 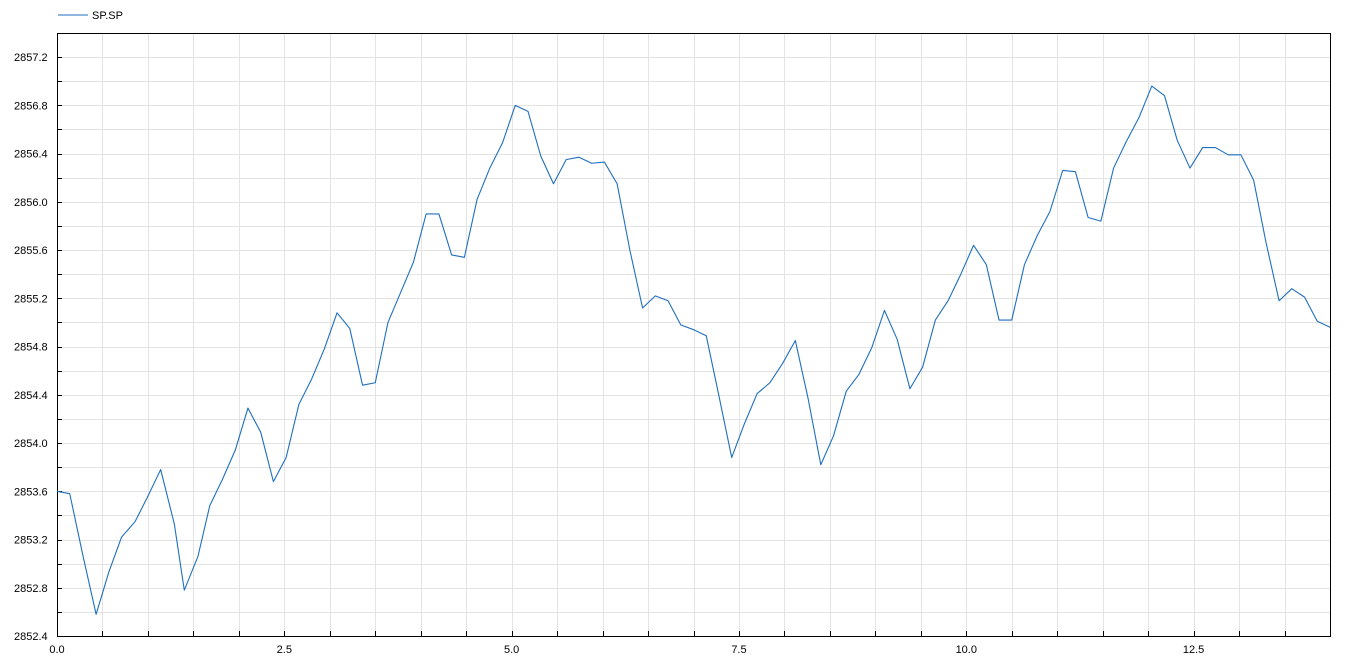 I want to click on x-tick-label: 7.5, so click(x=738, y=650).